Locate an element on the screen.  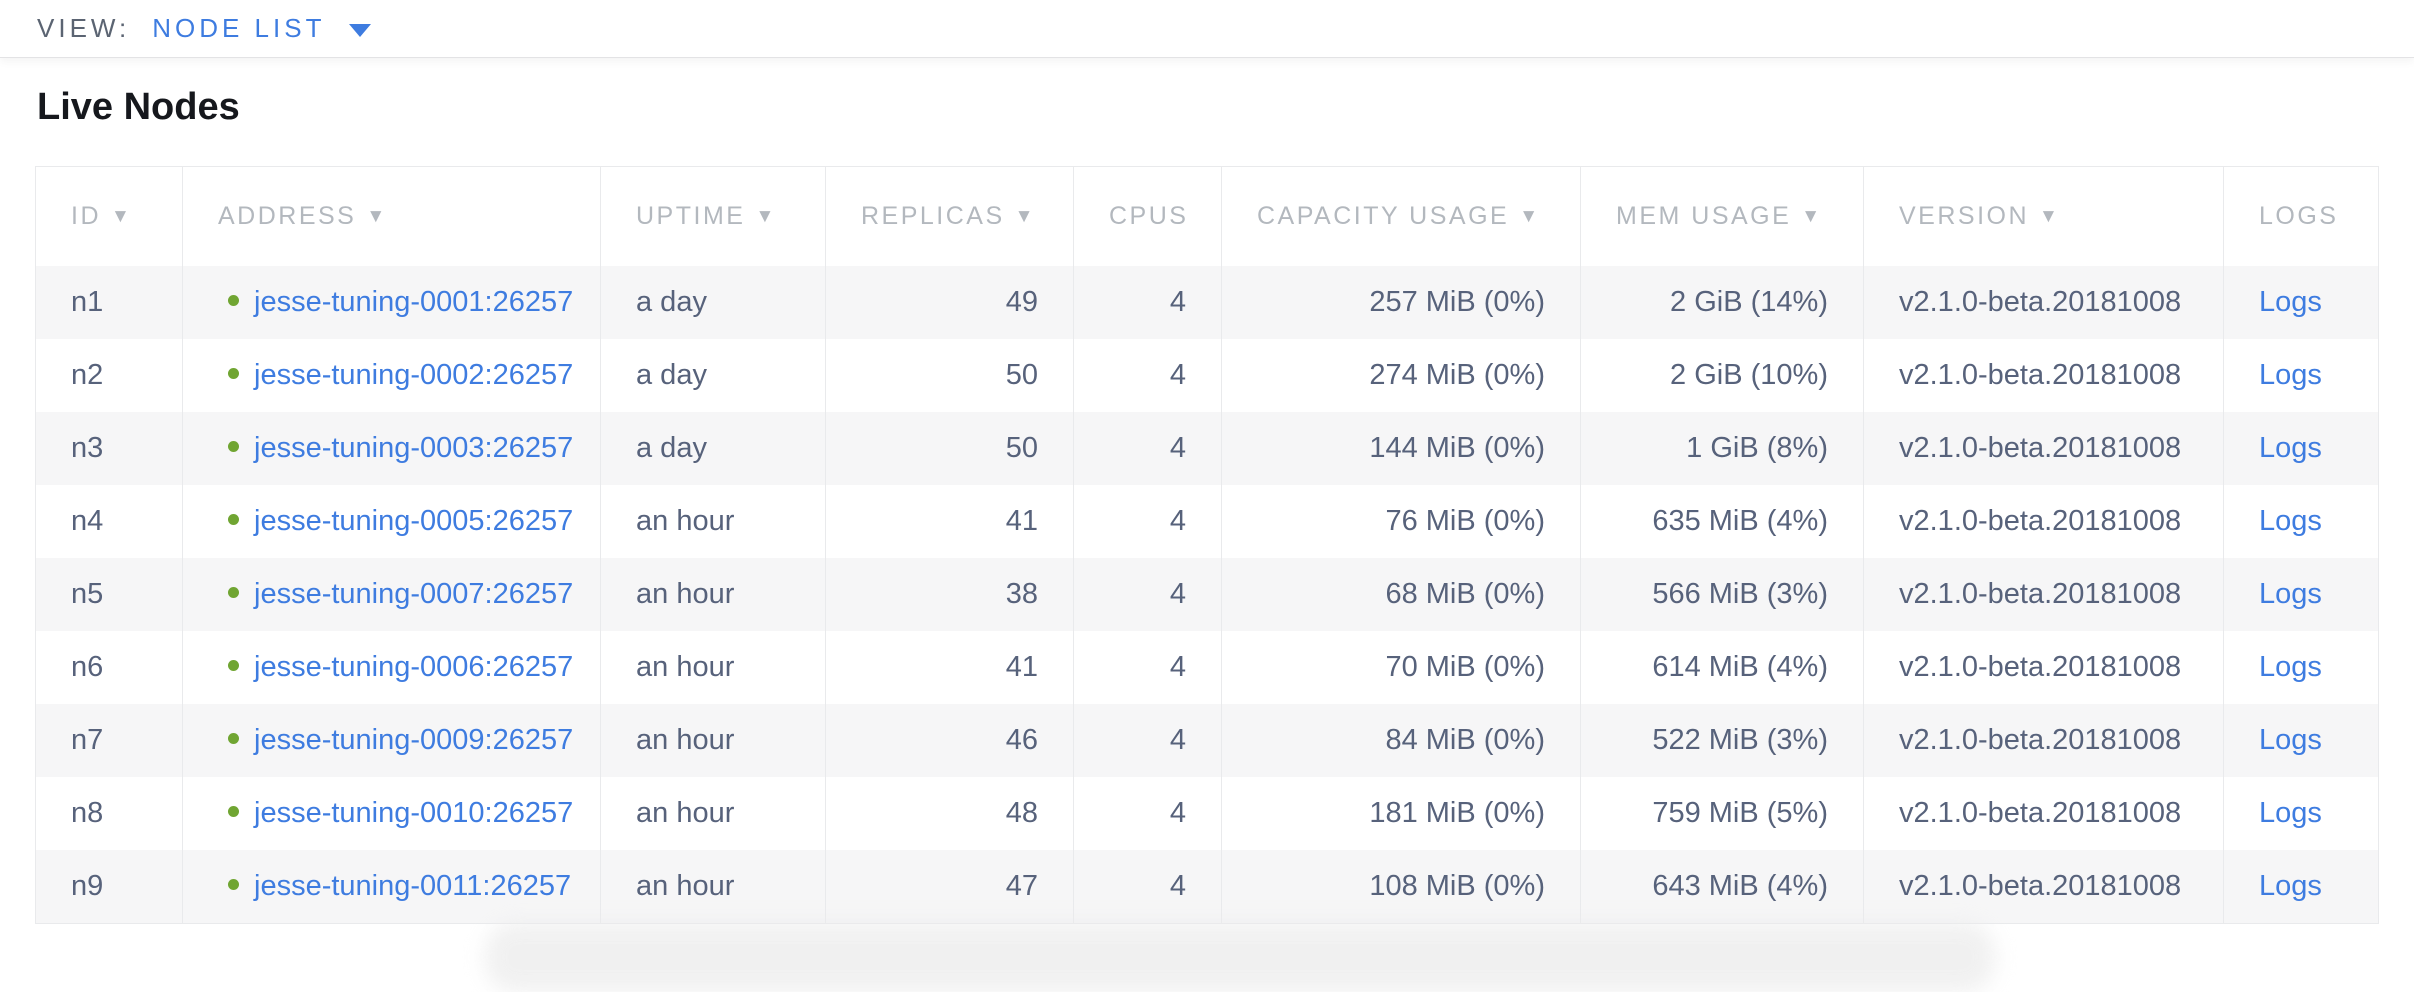
mem-usage-cell: 635 MiB (4%) is located at coordinates (1722, 521).